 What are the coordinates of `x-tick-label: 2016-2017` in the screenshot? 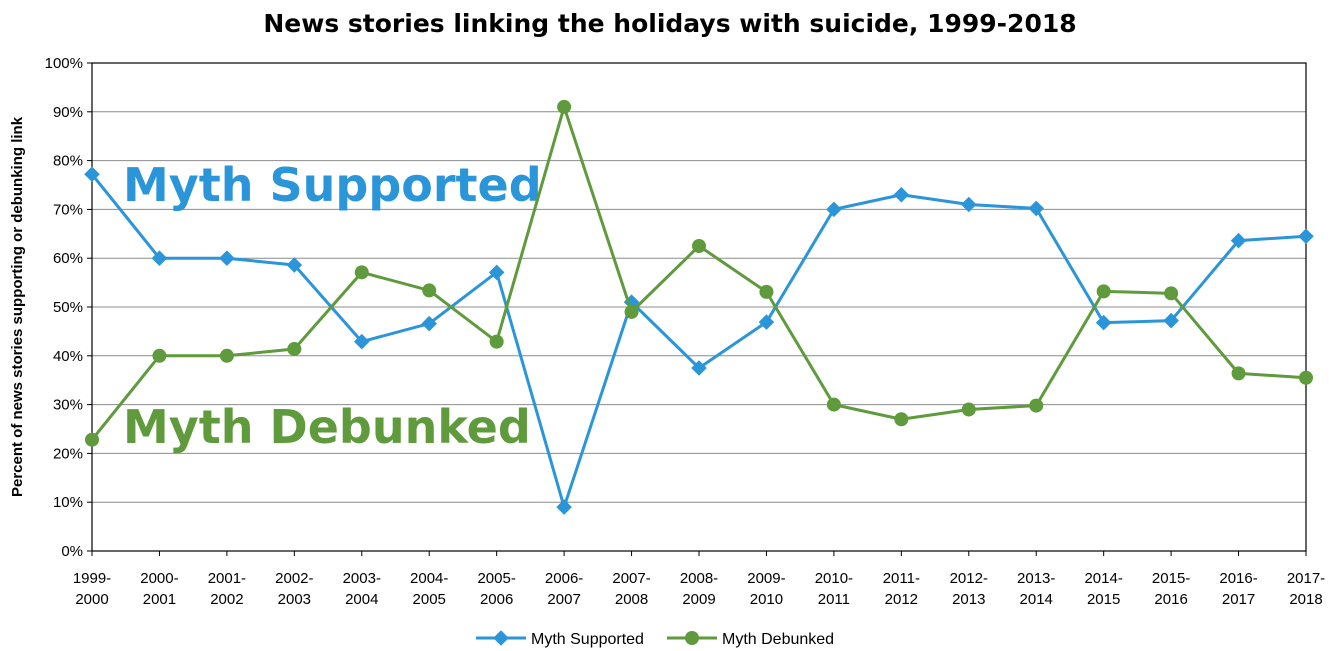 It's located at (1238, 589).